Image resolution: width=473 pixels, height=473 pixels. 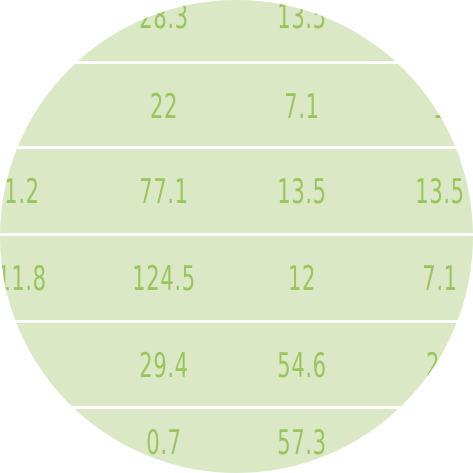 What do you see at coordinates (164, 279) in the screenshot?
I see `table-cell: 124.5` at bounding box center [164, 279].